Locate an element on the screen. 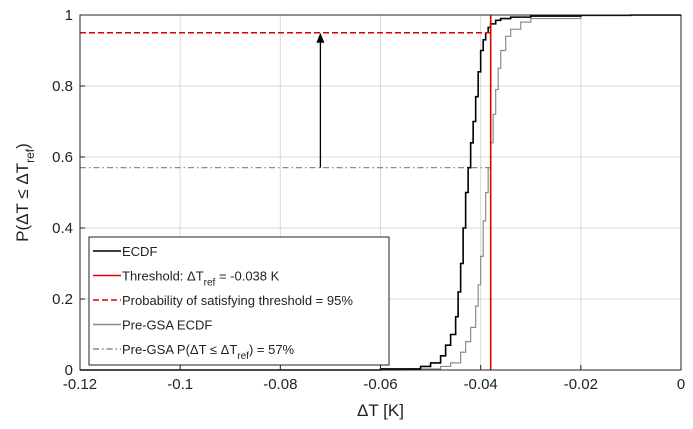 Image resolution: width=693 pixels, height=429 pixels. x-tick-label: 0 is located at coordinates (681, 384).